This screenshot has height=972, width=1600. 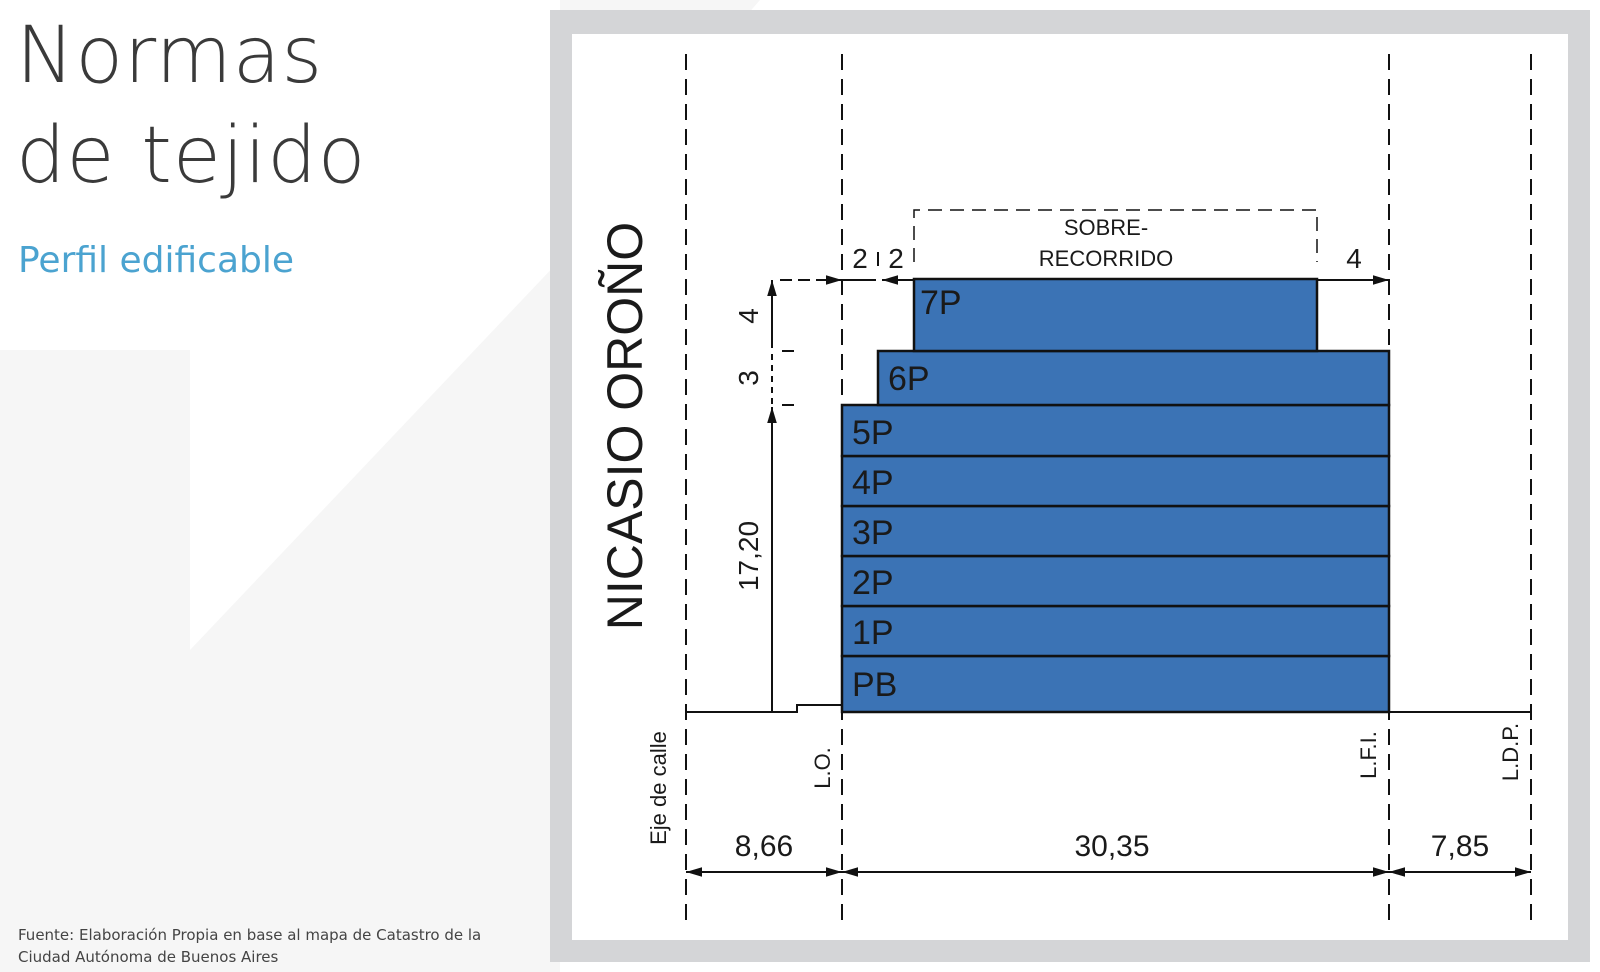 What do you see at coordinates (1115, 684) in the screenshot?
I see `floor-pb` at bounding box center [1115, 684].